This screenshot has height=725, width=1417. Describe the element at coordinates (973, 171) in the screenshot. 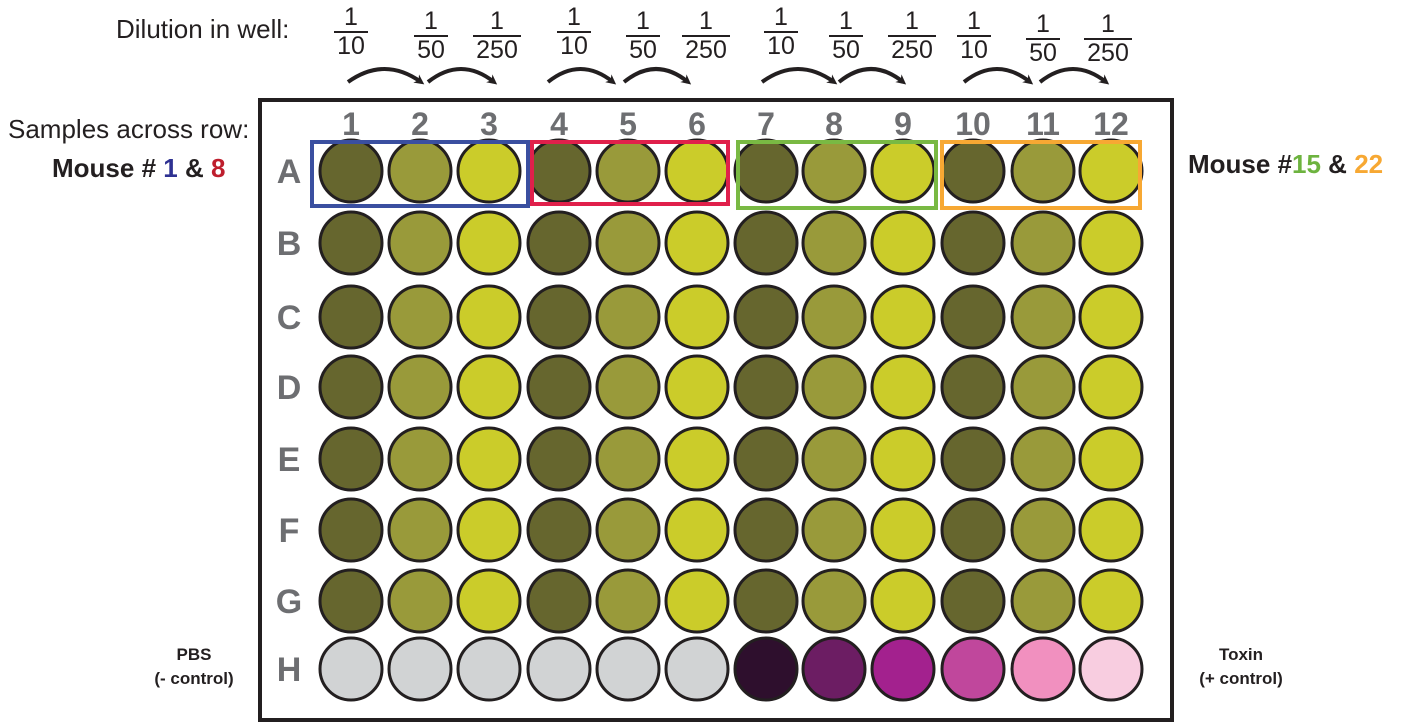

I see `well-A10` at that location.